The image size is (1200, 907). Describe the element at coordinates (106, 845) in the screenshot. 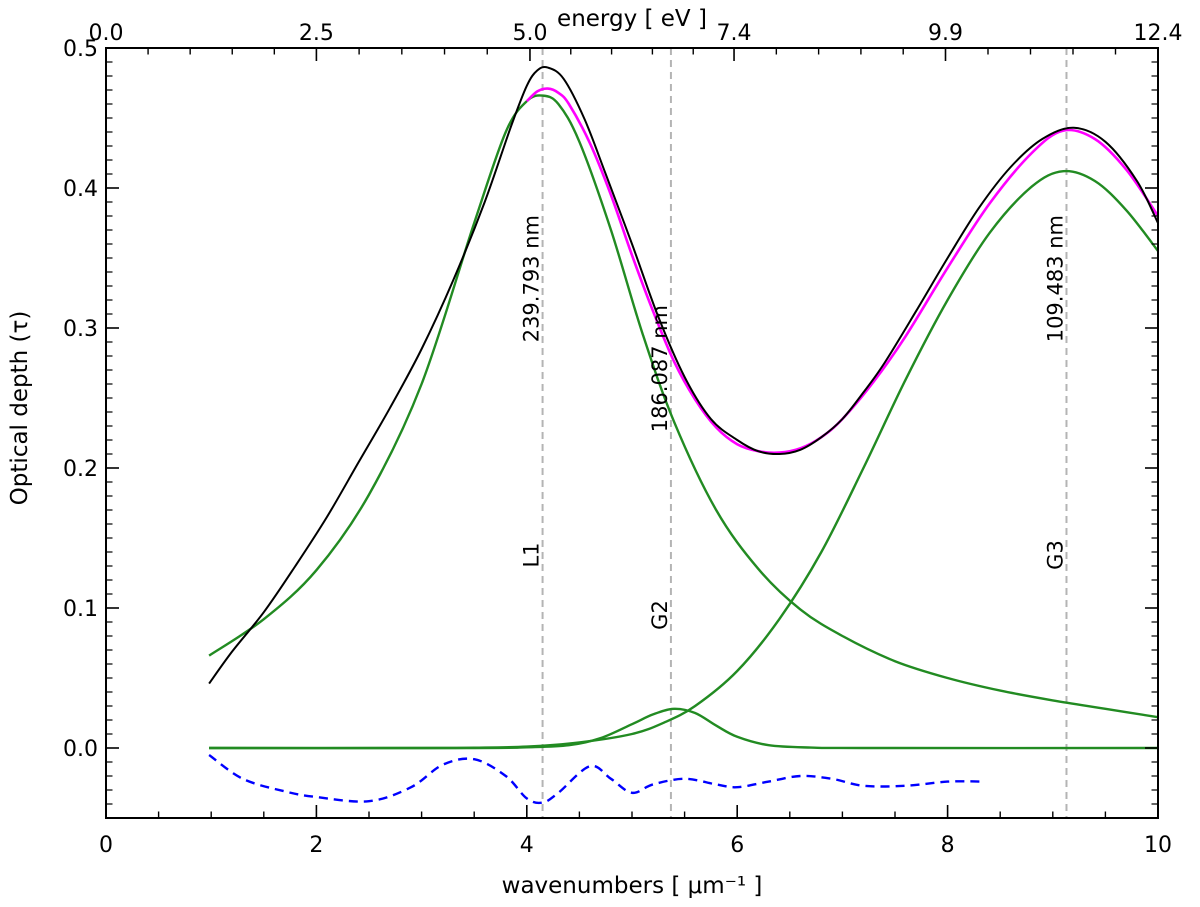

I see `x-tick-label: 0` at that location.